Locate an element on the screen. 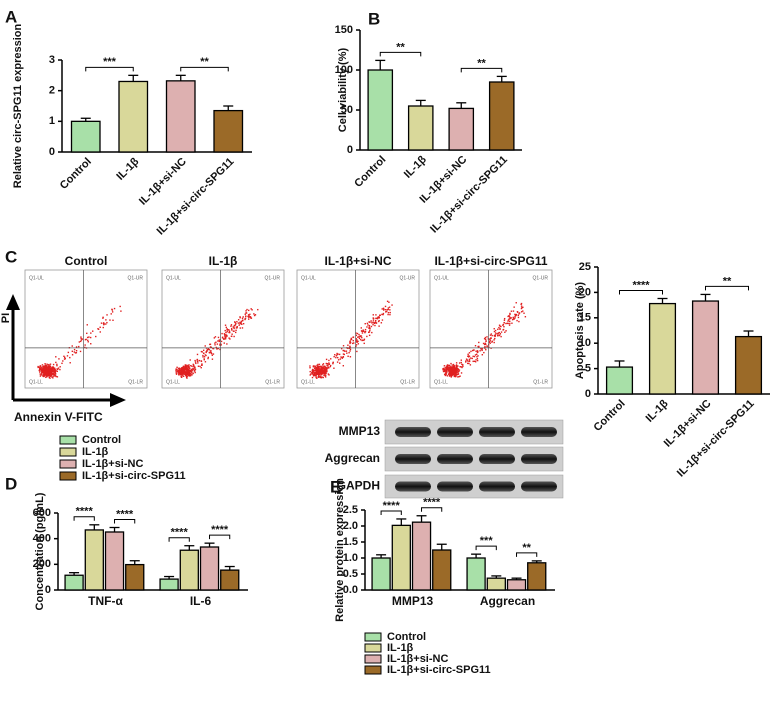  y-tick-label: 150 is located at coordinates (344, 30).